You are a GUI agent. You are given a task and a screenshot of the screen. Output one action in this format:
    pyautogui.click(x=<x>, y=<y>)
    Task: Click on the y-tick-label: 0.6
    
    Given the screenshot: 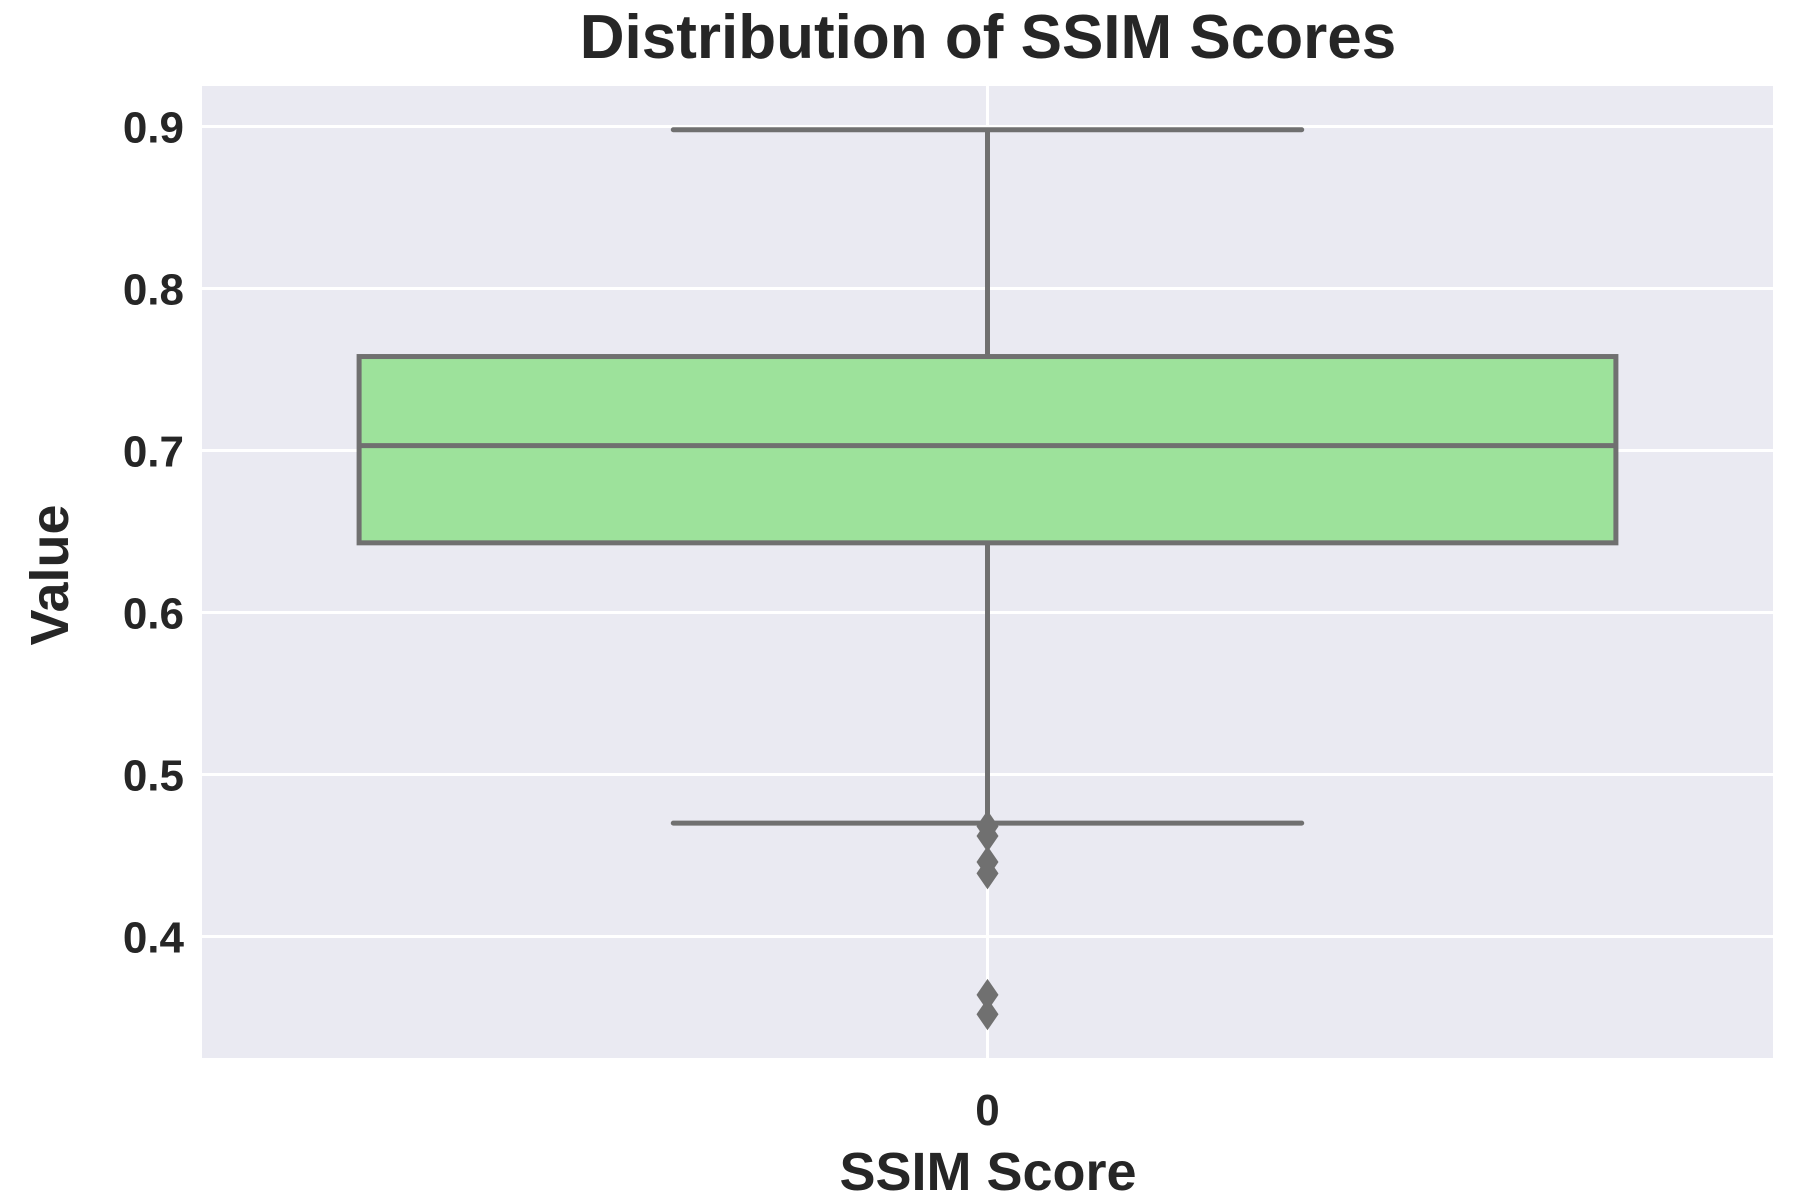 What is the action you would take?
    pyautogui.click(x=153, y=614)
    